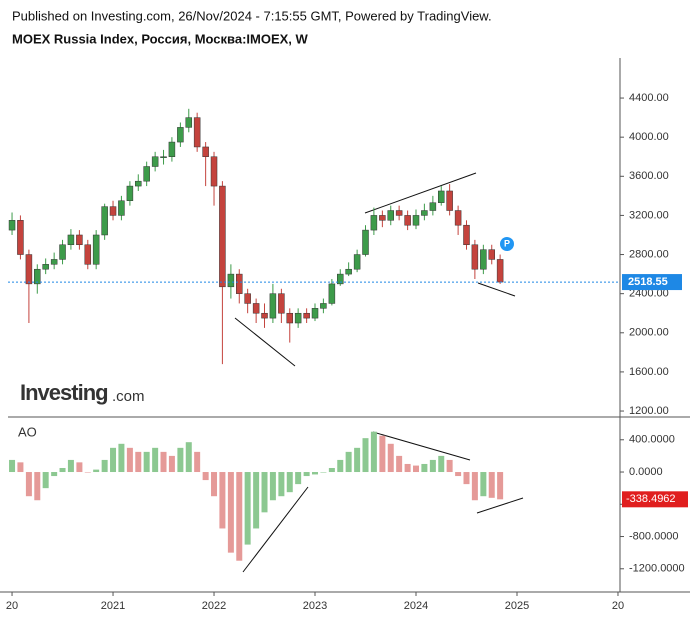 The height and width of the screenshot is (621, 697). I want to click on badge-label: P, so click(507, 243).